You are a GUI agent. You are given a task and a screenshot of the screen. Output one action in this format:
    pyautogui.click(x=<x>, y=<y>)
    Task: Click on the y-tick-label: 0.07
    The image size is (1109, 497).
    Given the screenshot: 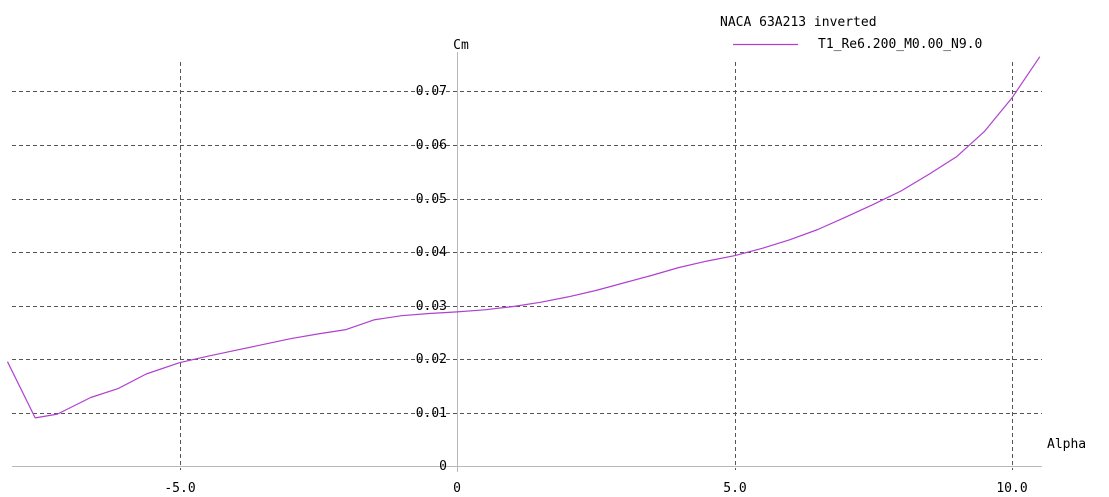 What is the action you would take?
    pyautogui.click(x=431, y=91)
    